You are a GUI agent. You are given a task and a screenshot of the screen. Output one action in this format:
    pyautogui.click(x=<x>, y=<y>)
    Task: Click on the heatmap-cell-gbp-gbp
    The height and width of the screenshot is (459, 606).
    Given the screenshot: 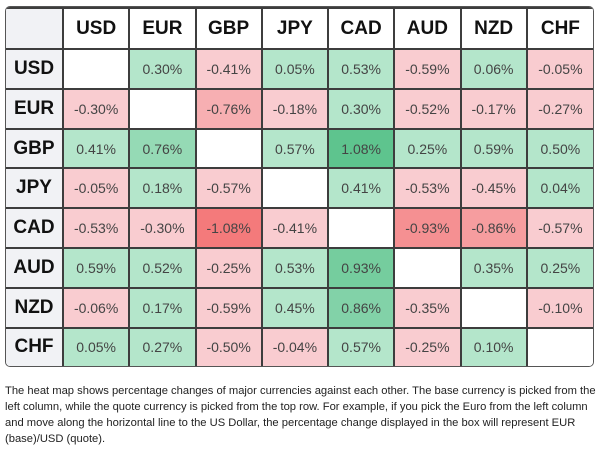 What is the action you would take?
    pyautogui.click(x=228, y=148)
    